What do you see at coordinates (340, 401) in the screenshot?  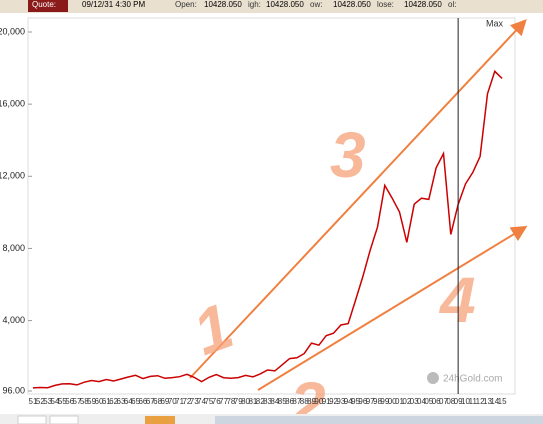 I see `x-tick-label: 93` at bounding box center [340, 401].